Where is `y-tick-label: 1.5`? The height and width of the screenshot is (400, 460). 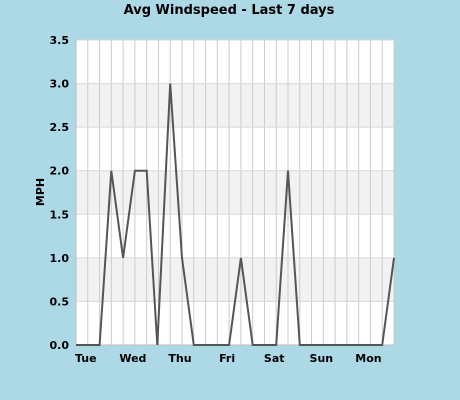
y-tick-label: 1.5 is located at coordinates (60, 214).